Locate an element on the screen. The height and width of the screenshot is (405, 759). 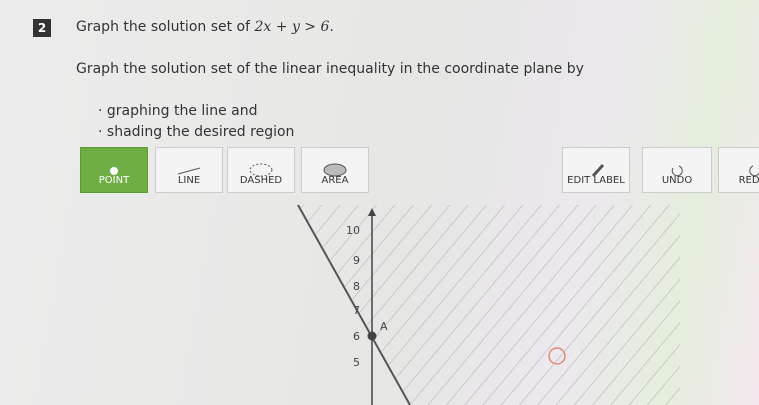
y-tick-label: 7 is located at coordinates (356, 310).